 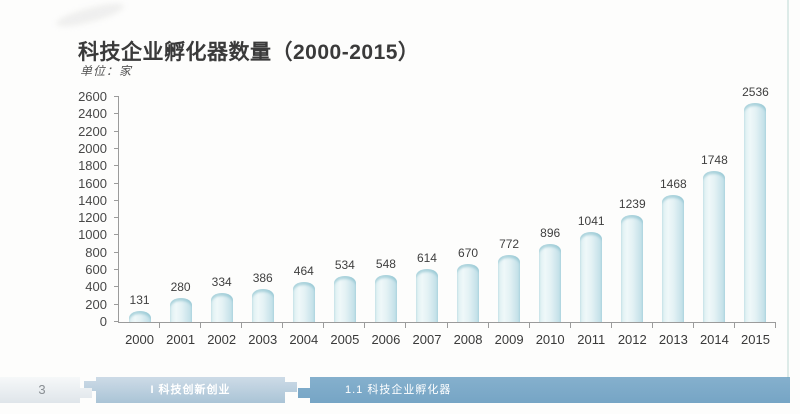 What do you see at coordinates (139, 339) in the screenshot?
I see `x-axis-tick-label: 2000` at bounding box center [139, 339].